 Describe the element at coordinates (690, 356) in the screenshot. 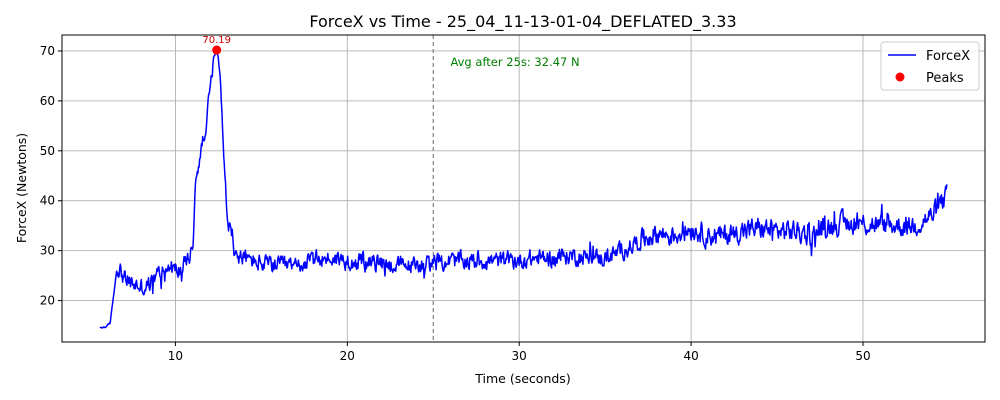

I see `x-tick-label: 40` at that location.